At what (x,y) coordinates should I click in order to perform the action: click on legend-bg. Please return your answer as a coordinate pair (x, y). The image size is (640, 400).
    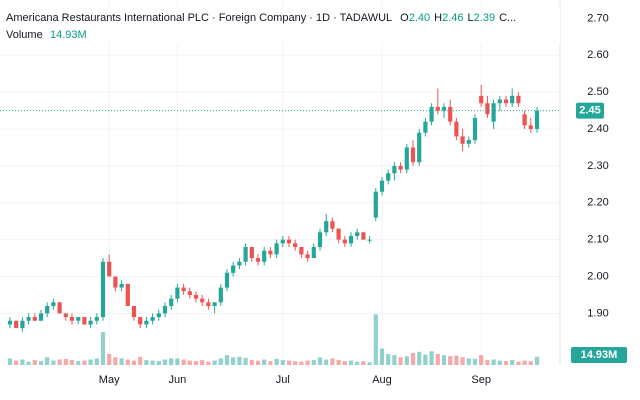
    Looking at the image, I should click on (280, 25).